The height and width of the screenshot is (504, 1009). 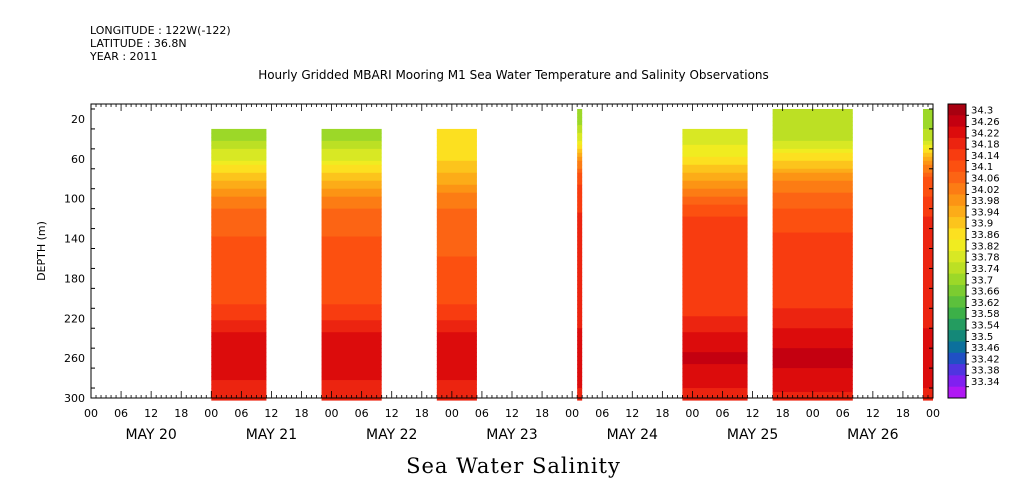 I want to click on colorbar-label: 33.74, so click(x=985, y=269).